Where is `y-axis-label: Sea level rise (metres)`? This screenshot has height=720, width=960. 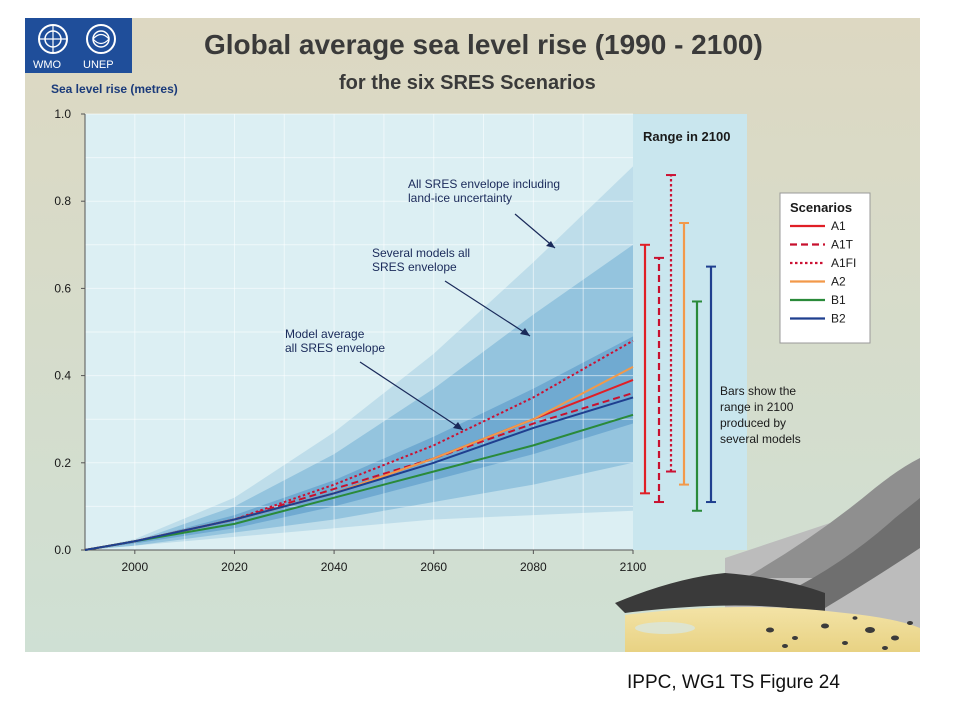
y-axis-label: Sea level rise (metres) is located at coordinates (114, 89).